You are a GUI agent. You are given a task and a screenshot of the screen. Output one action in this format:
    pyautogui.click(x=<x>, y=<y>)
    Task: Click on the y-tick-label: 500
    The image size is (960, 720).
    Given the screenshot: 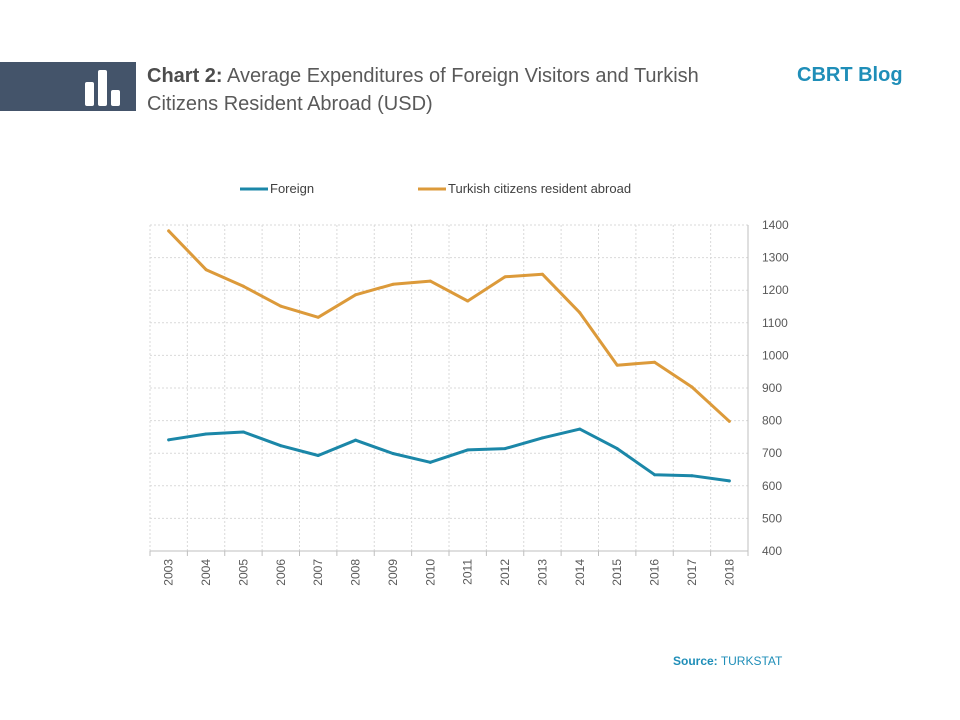 What is the action you would take?
    pyautogui.click(x=772, y=518)
    